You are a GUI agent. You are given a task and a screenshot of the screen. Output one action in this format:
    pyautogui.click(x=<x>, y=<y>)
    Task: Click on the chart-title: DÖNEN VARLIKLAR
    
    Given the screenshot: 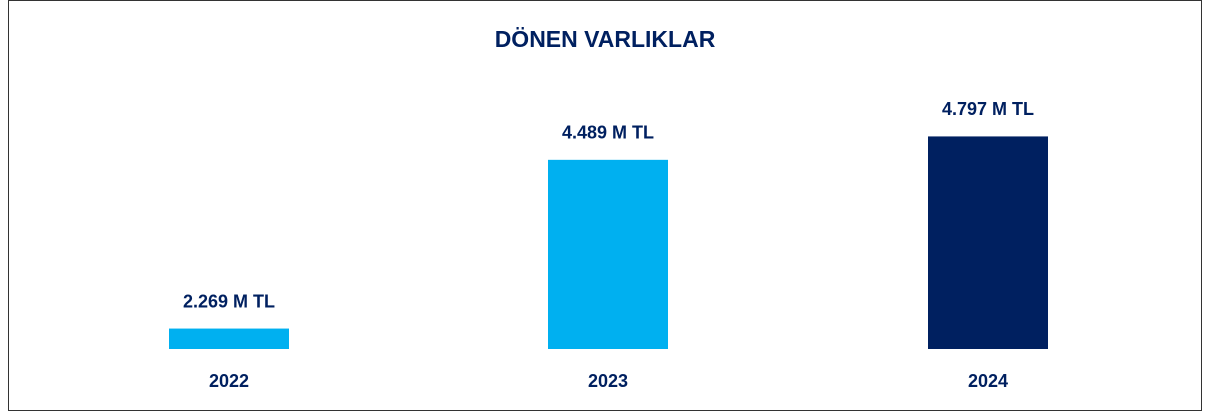 What is the action you would take?
    pyautogui.click(x=605, y=39)
    